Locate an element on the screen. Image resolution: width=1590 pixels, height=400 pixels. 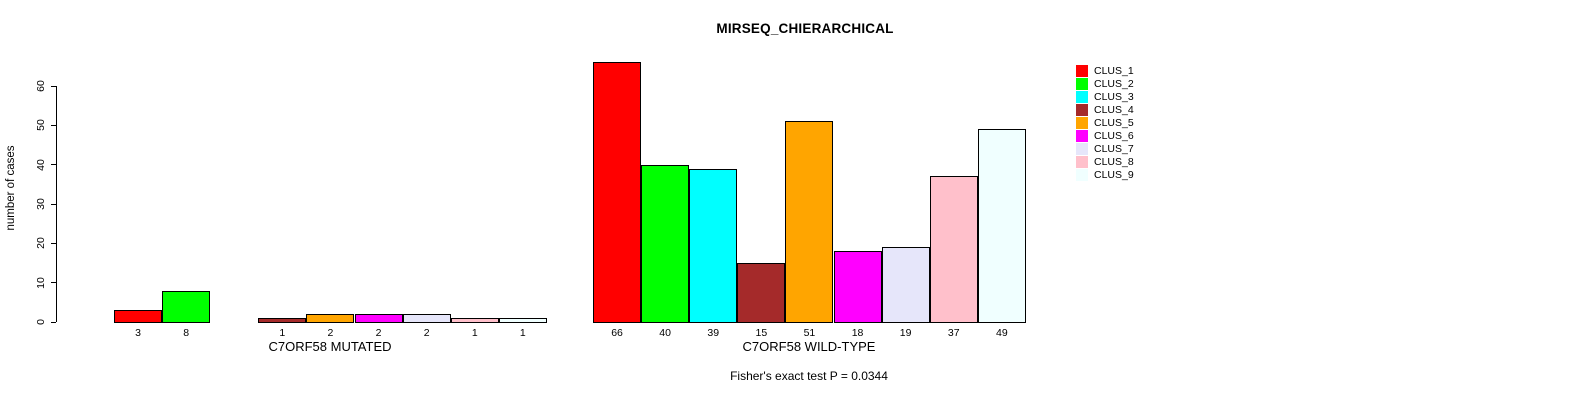
bar-clus_6-mutated is located at coordinates (378, 318).